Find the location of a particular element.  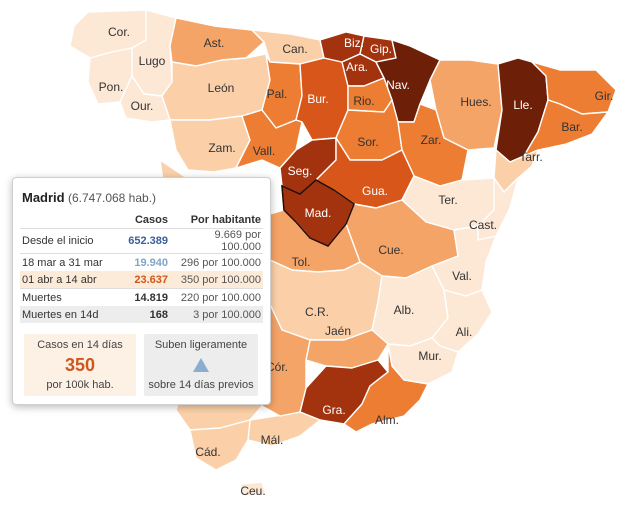

province-cád is located at coordinates (220, 445).